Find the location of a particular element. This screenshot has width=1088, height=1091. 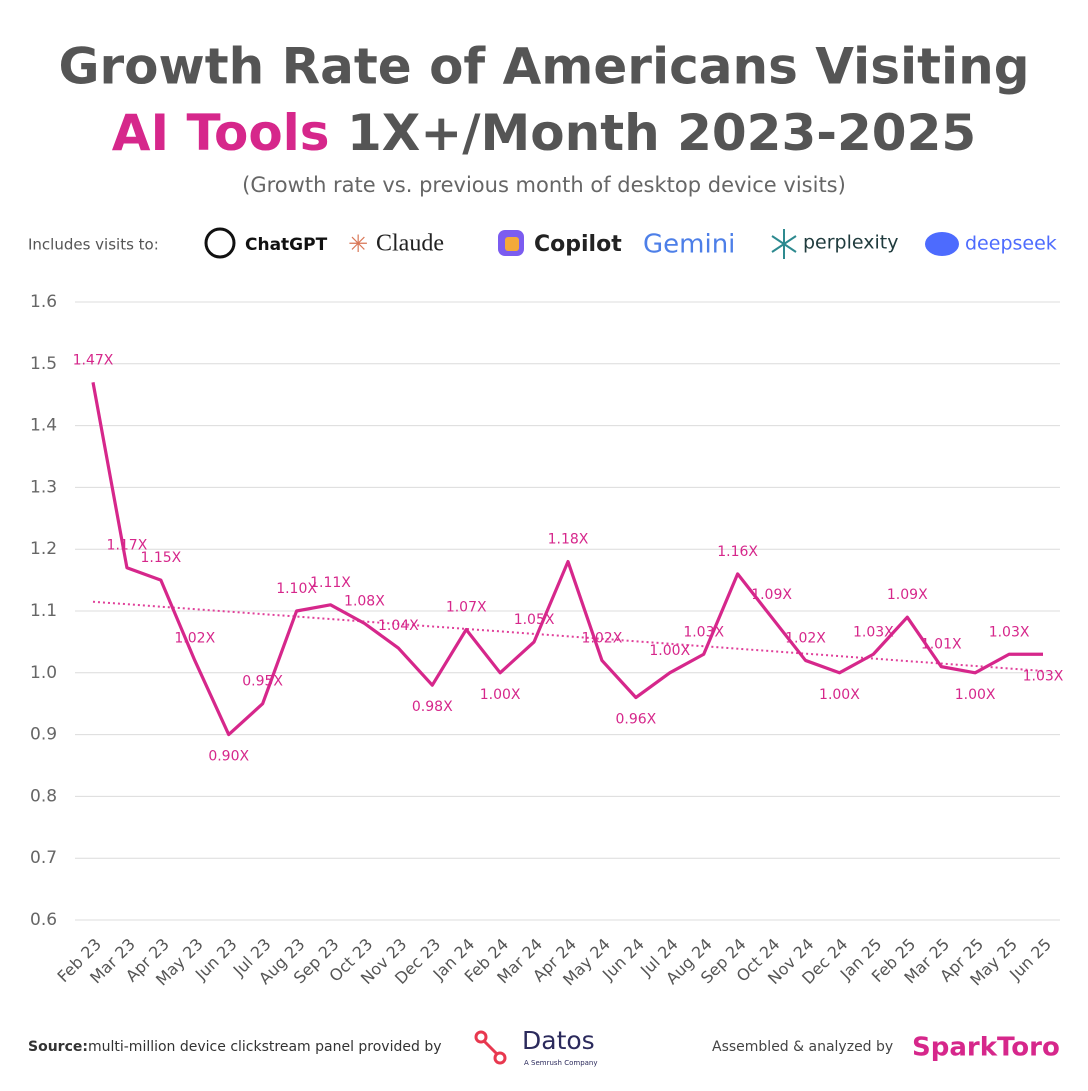

brand: deepseek is located at coordinates (1011, 244).